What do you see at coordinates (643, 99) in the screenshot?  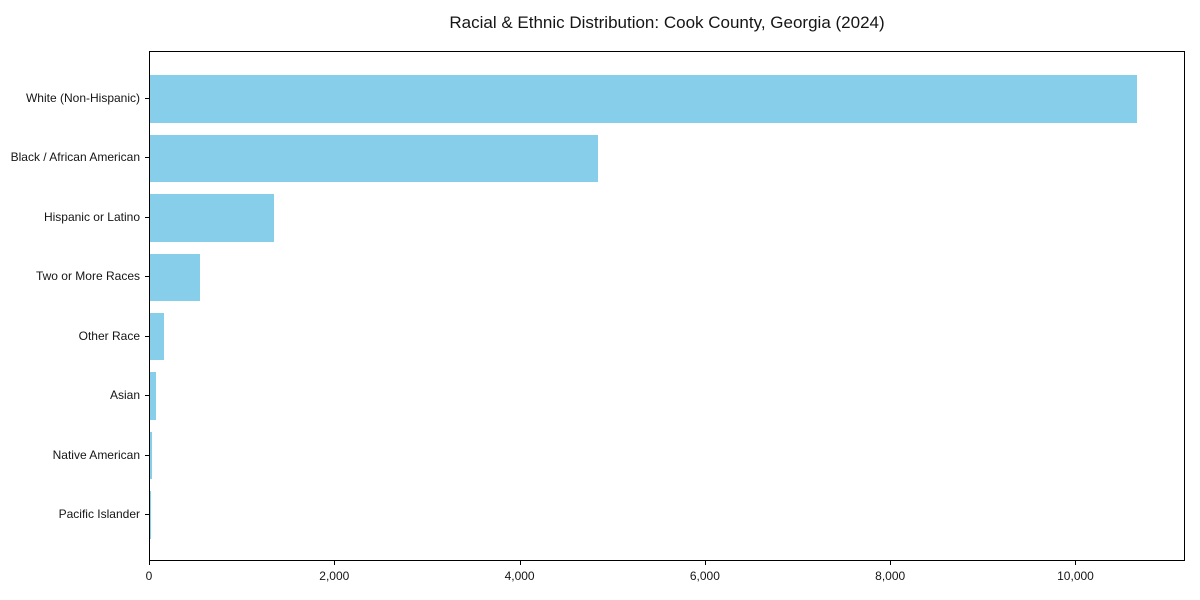 I see `bar-white-non-hispanic` at bounding box center [643, 99].